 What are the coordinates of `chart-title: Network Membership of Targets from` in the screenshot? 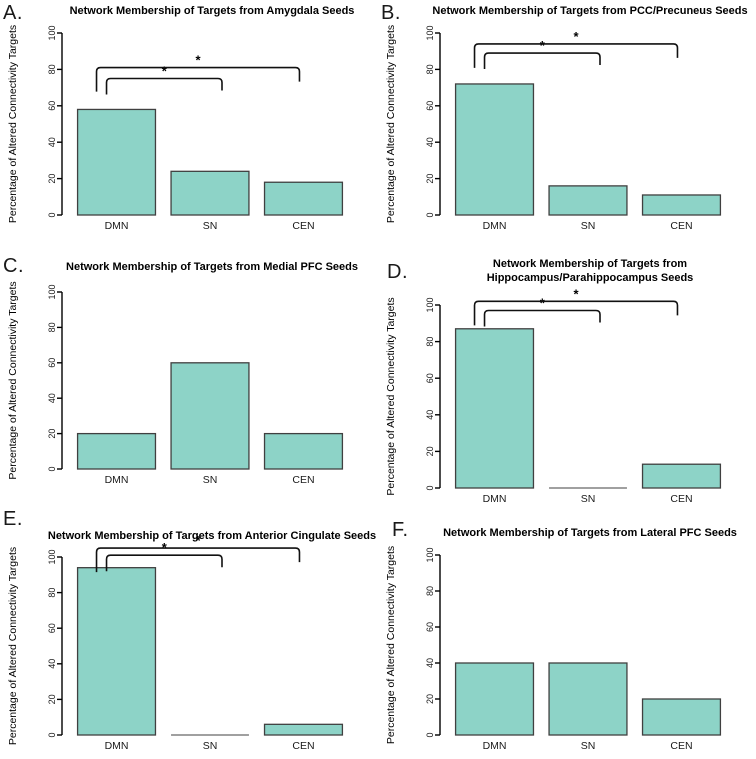 It's located at (590, 264).